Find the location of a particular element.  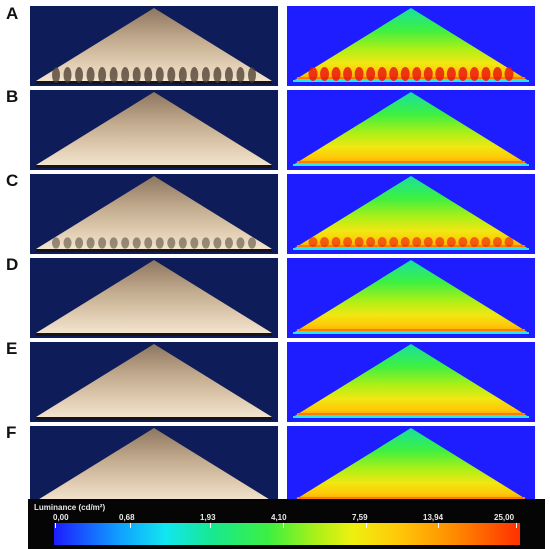

false-color-panel-c is located at coordinates (411, 214).